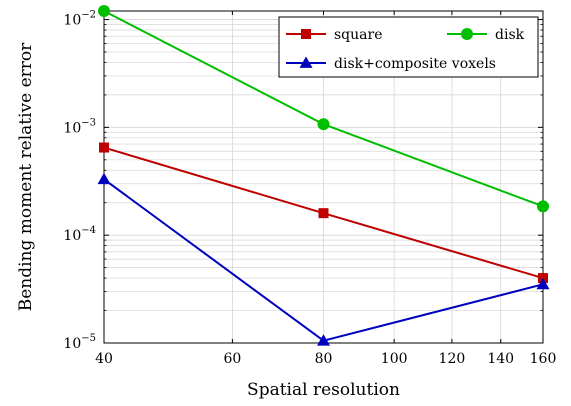 This screenshot has width=571, height=406. I want to click on x-tick-label: 100, so click(394, 359).